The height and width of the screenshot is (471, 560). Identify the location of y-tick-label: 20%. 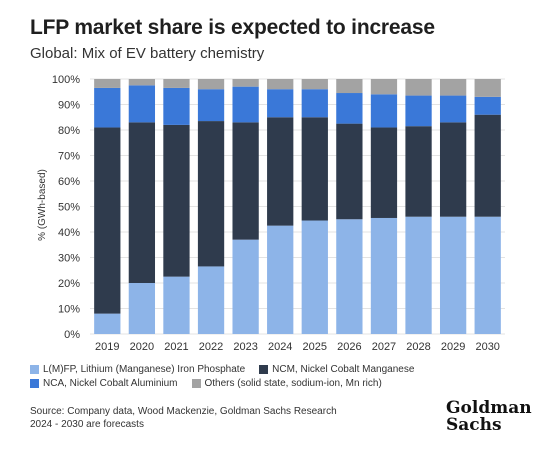
(69, 284).